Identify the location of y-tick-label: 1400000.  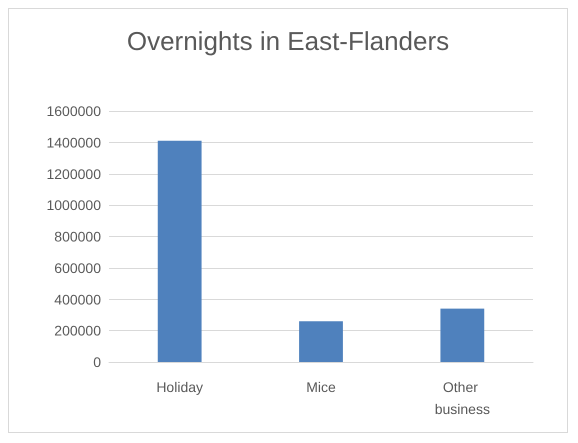
(74, 142).